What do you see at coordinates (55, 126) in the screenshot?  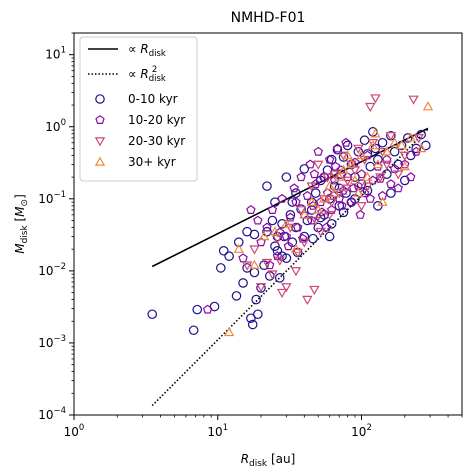 I see `tick-label: 10⁰` at bounding box center [55, 126].